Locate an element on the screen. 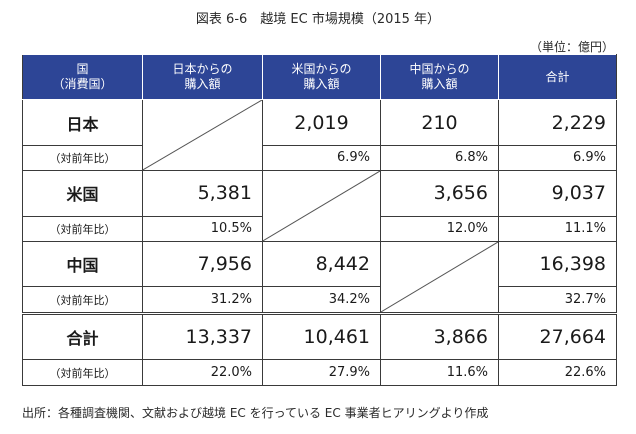 The height and width of the screenshot is (434, 636). table-row-yoy: （対前年比） 22.0% 27.9% 11.6% 22.6% is located at coordinates (319, 372).